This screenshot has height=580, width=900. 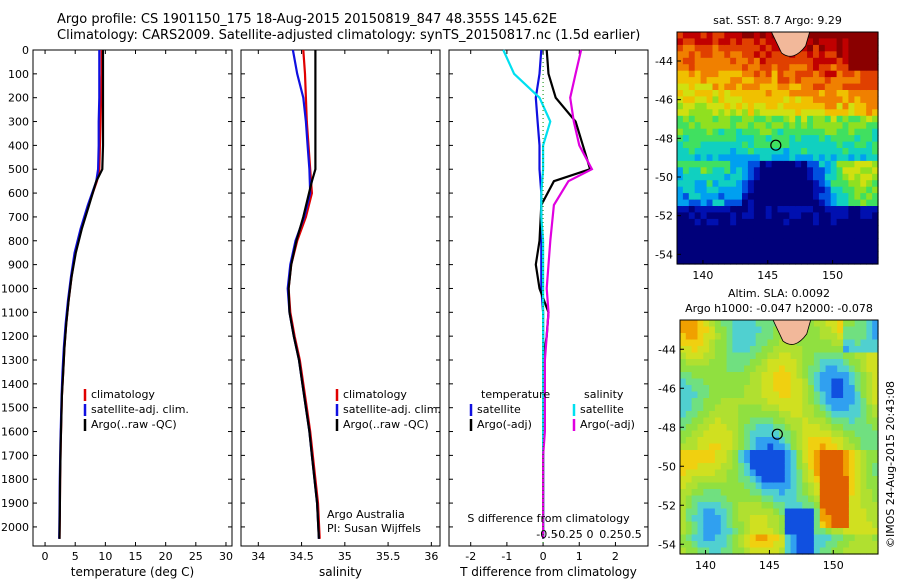 I want to click on depth-tick-label: 100, so click(x=18, y=74).